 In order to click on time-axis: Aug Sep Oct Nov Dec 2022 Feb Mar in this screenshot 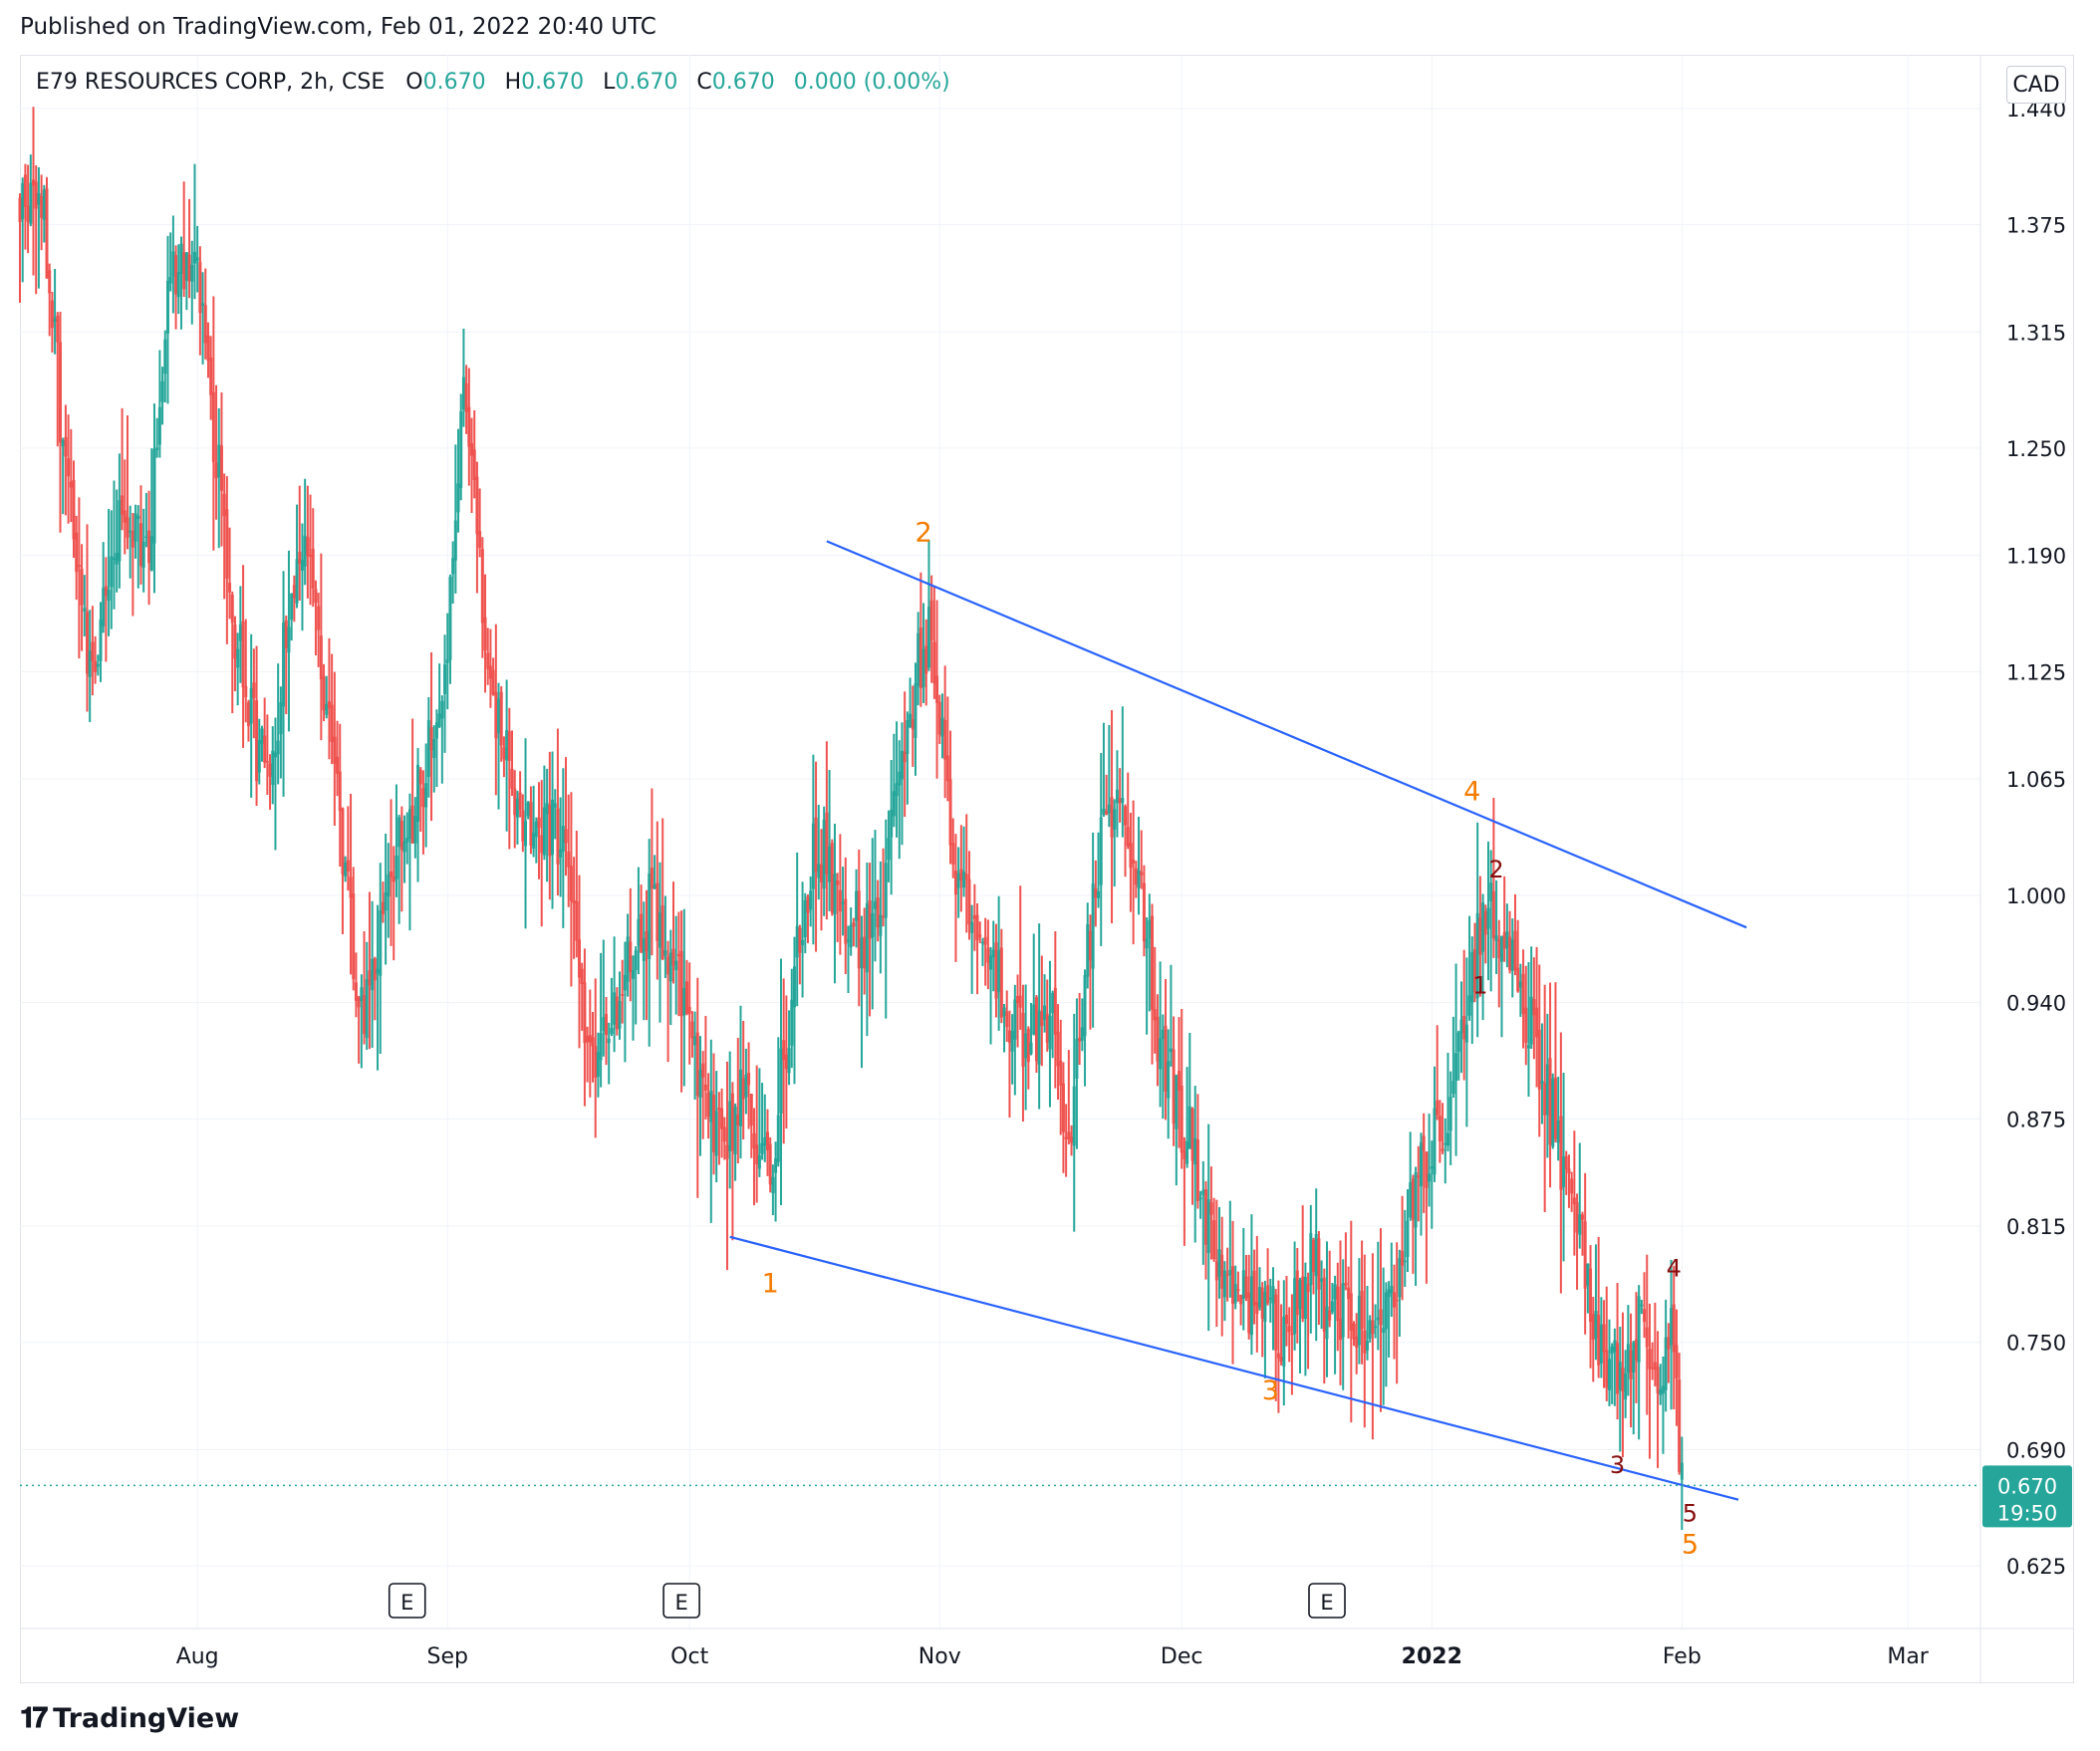, I will do `click(1053, 1656)`.